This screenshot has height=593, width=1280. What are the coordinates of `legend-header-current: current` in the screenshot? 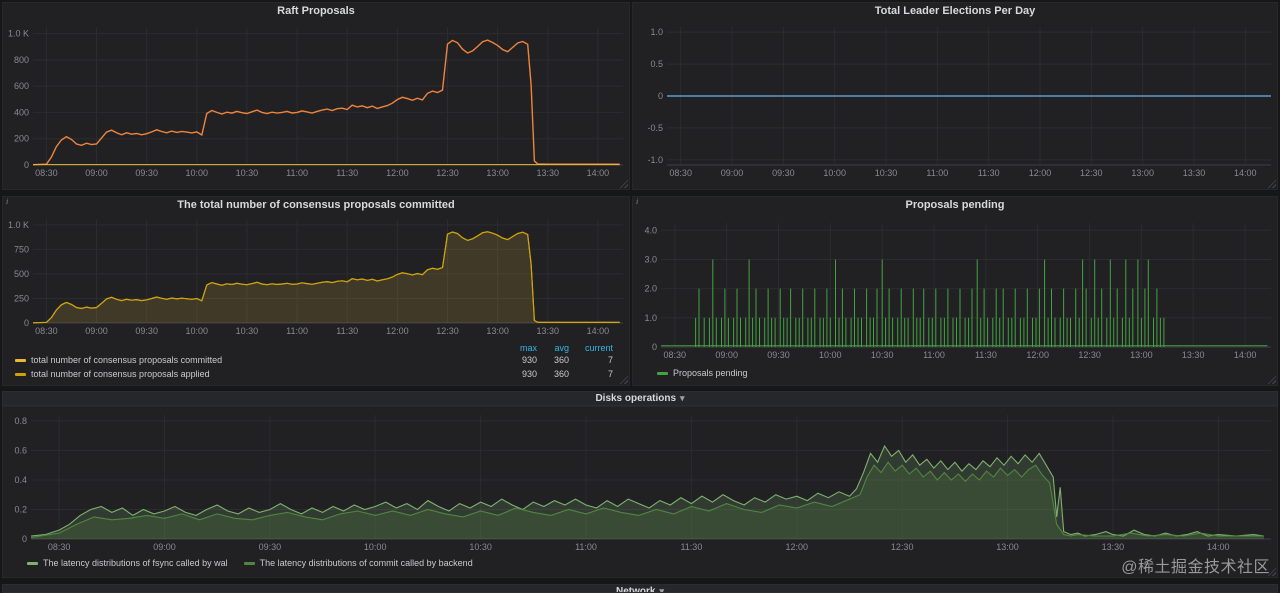 It's located at (598, 348).